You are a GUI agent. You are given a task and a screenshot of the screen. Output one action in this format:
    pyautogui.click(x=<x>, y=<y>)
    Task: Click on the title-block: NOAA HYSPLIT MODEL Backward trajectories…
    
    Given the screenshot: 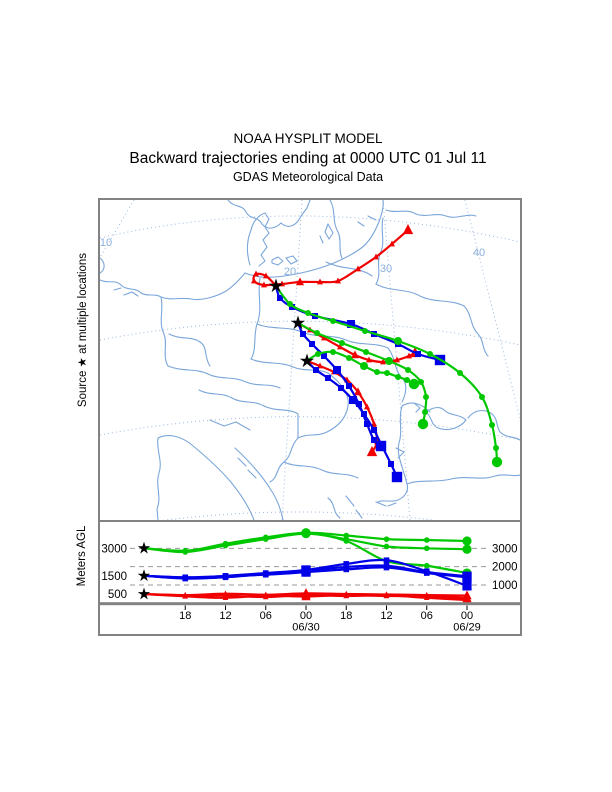 What is the action you would take?
    pyautogui.click(x=308, y=158)
    